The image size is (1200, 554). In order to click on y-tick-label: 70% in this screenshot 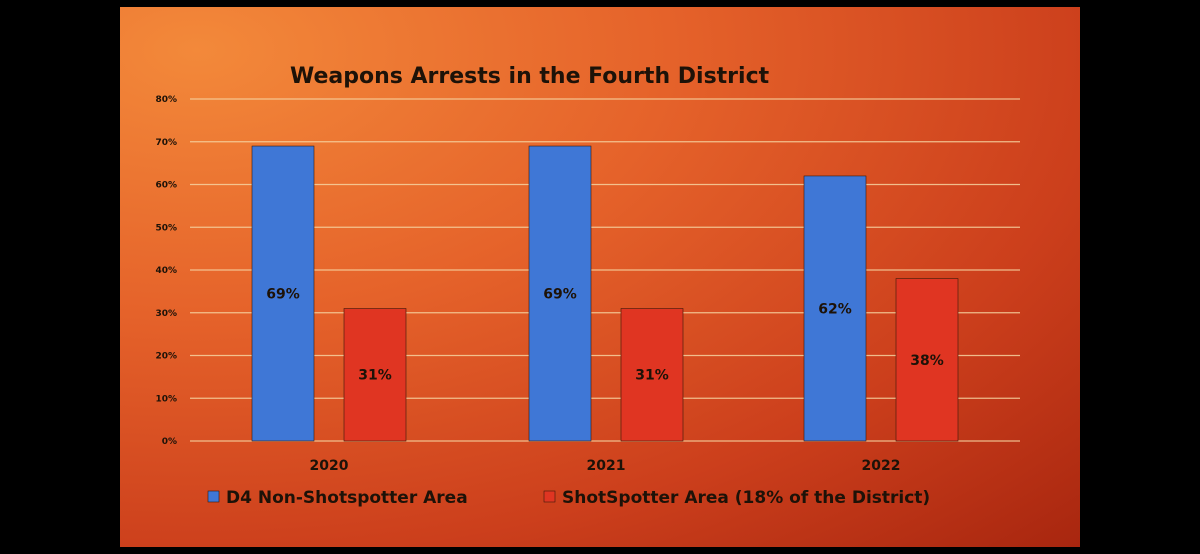, I will do `click(166, 143)`.